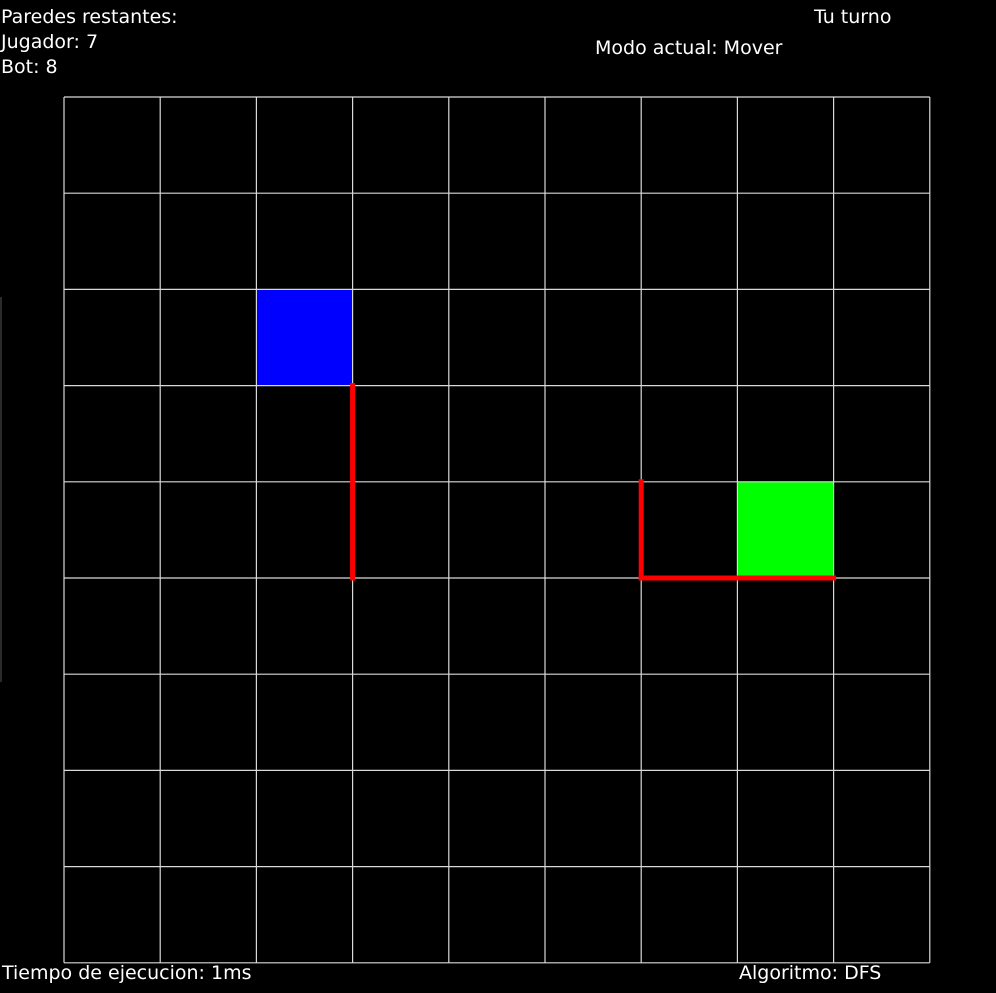 Image resolution: width=996 pixels, height=993 pixels. Describe the element at coordinates (127, 973) in the screenshot. I see `execution-time: Tiempo de ejecucion: 1ms` at that location.